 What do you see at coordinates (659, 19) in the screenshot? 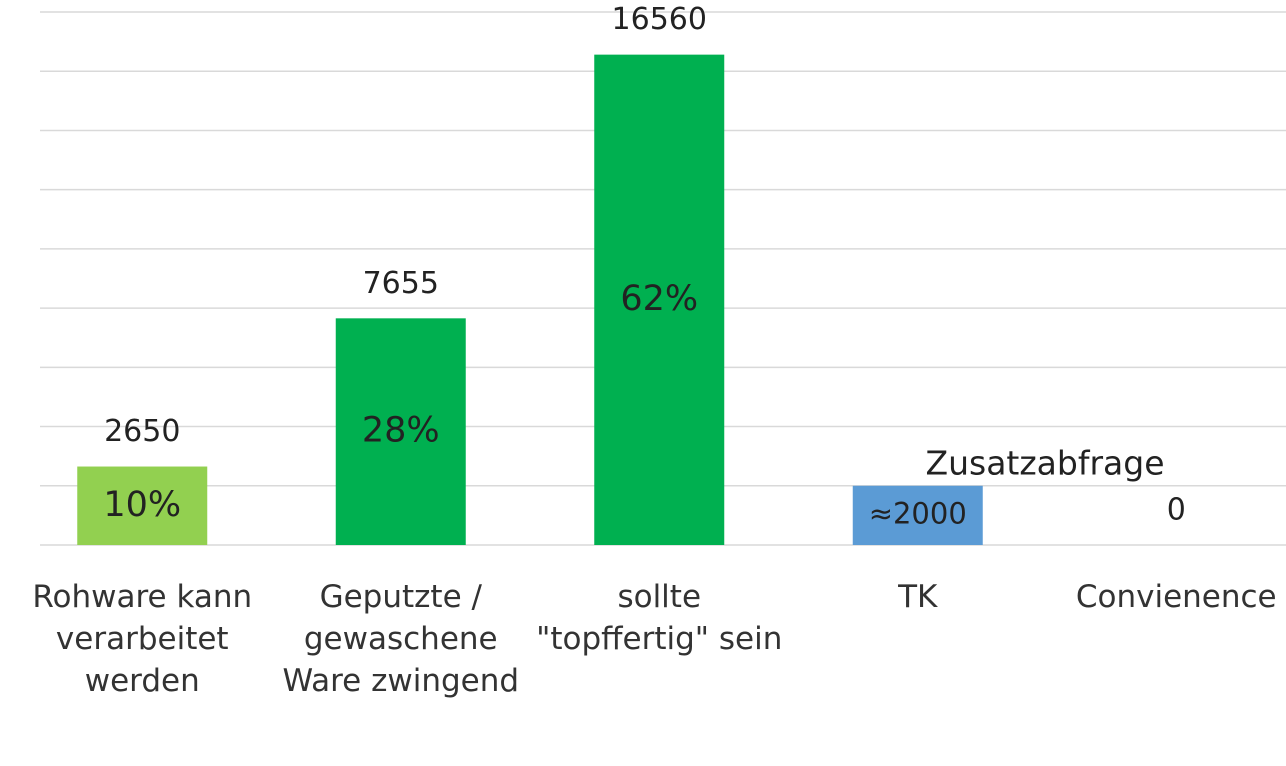
I see `value-label: 16560` at bounding box center [659, 19].